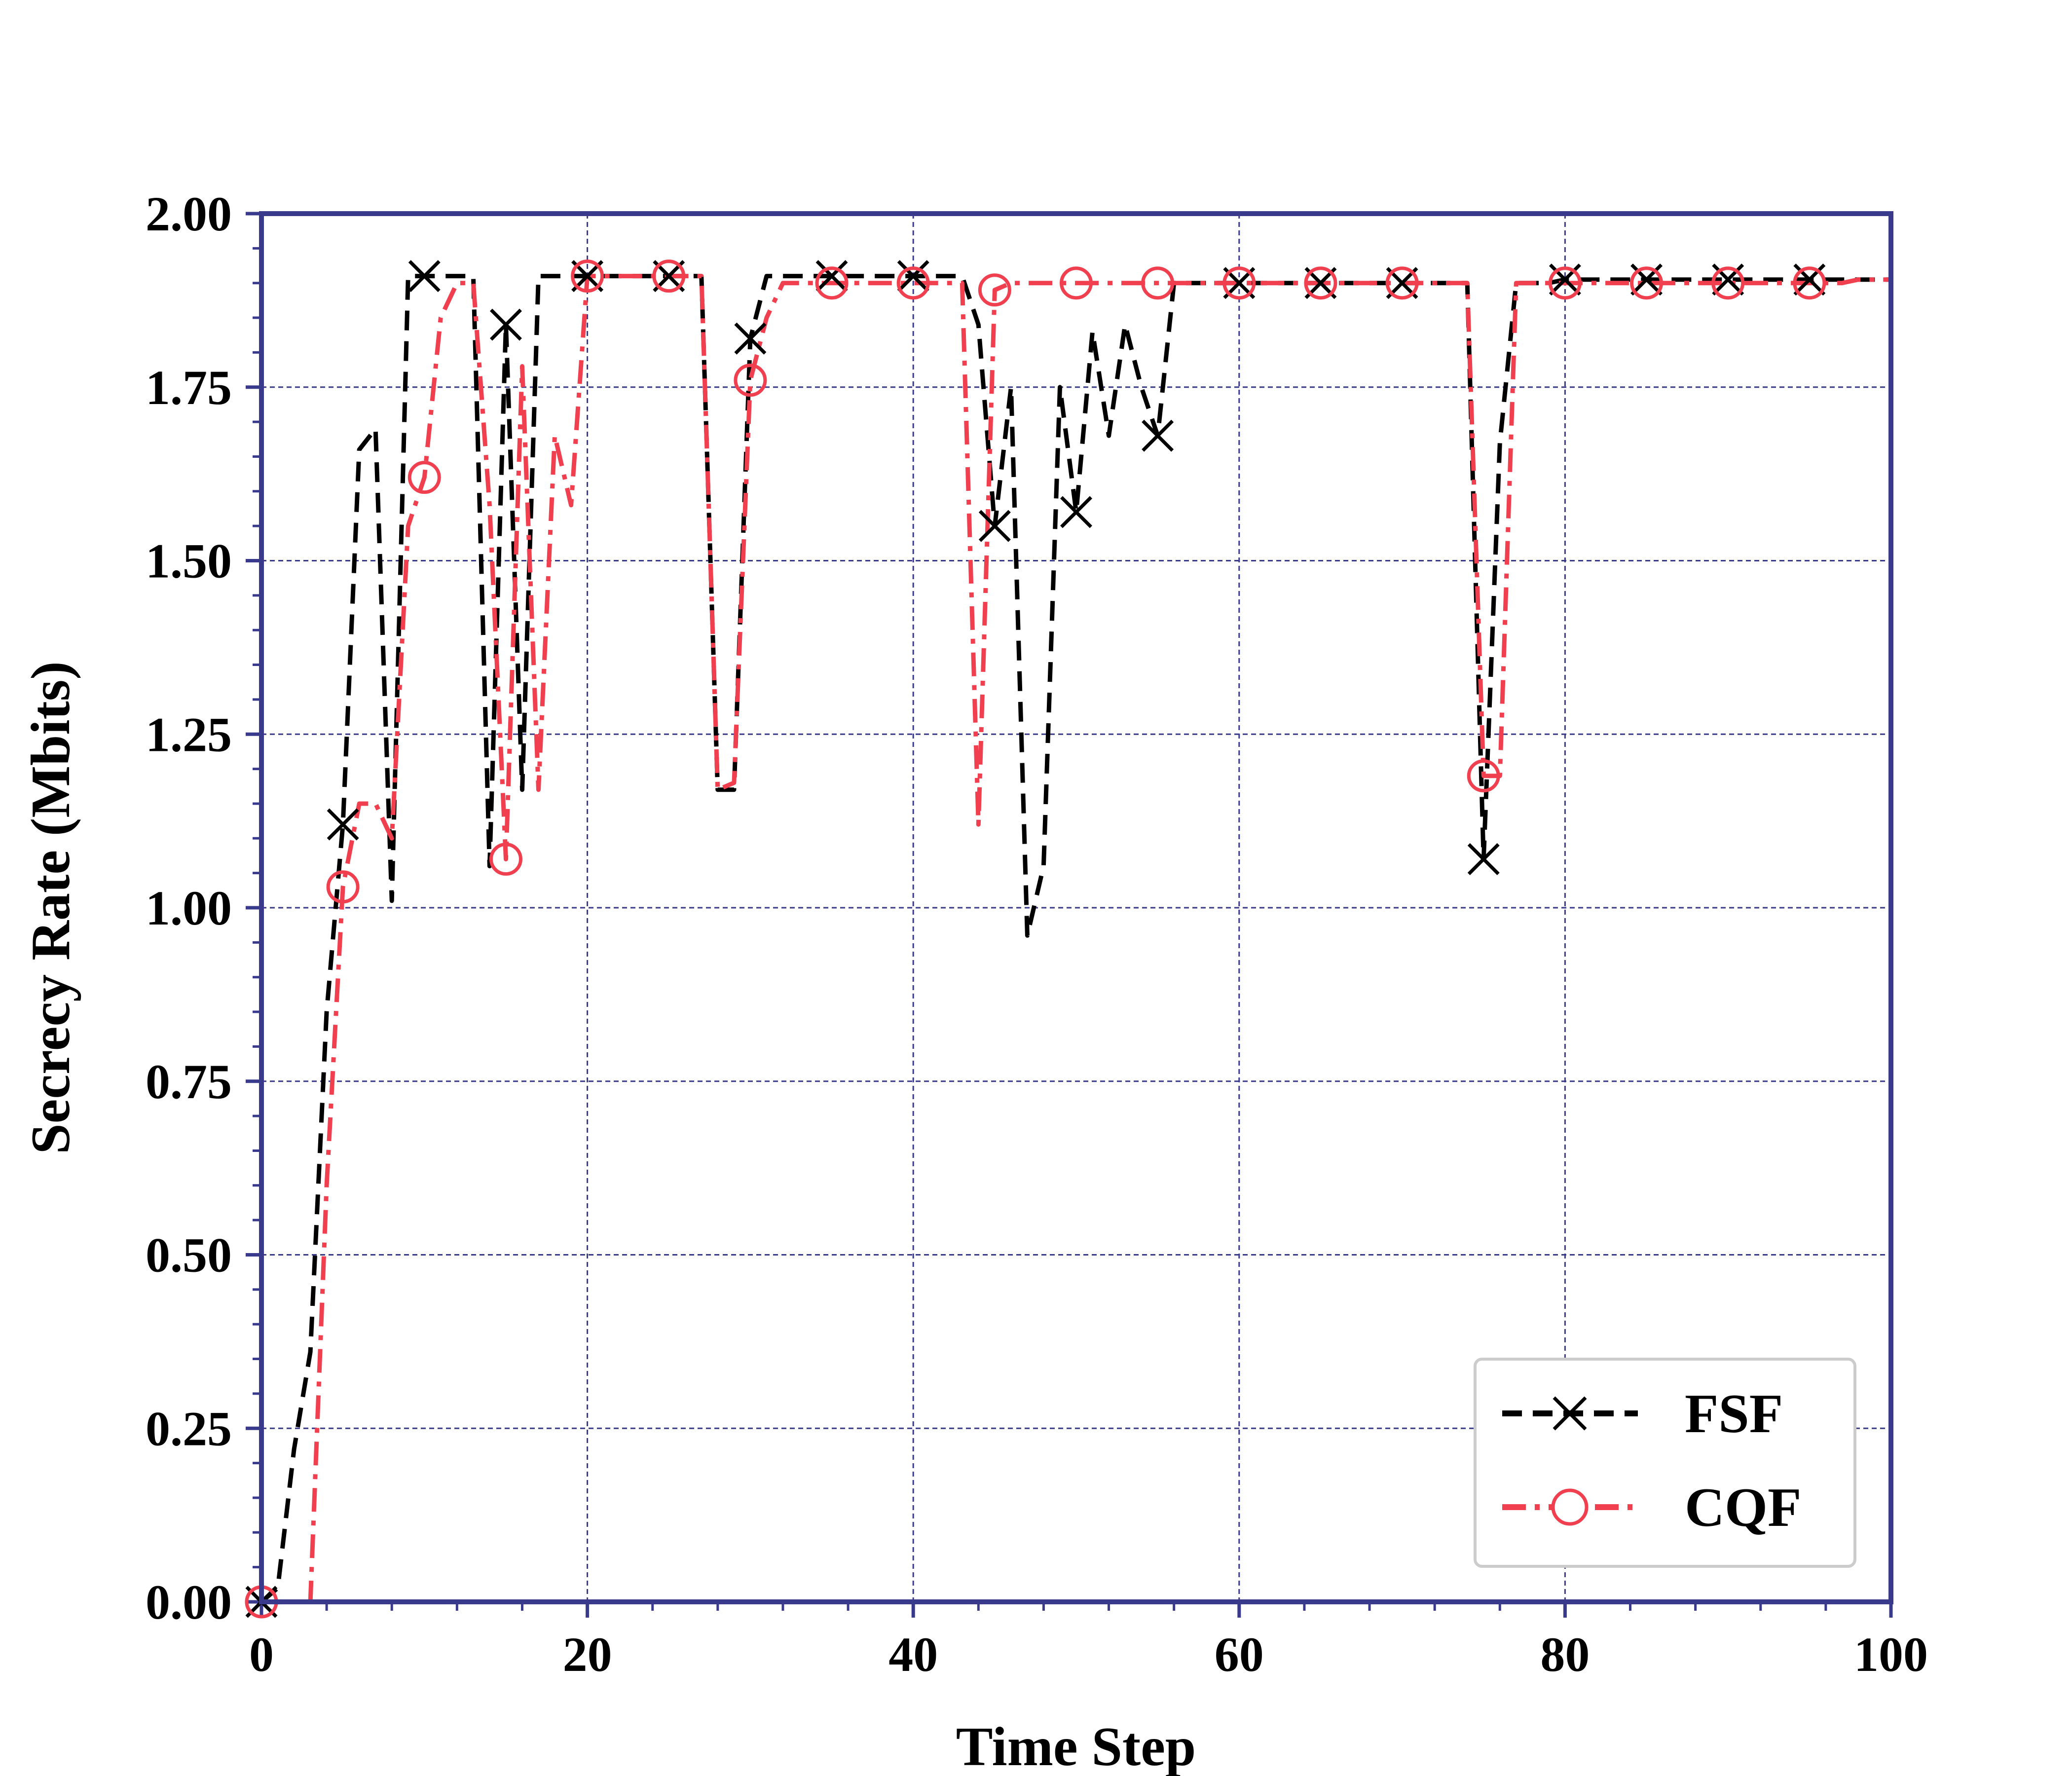  I want to click on y-tick-label: 0.25, so click(189, 1429).